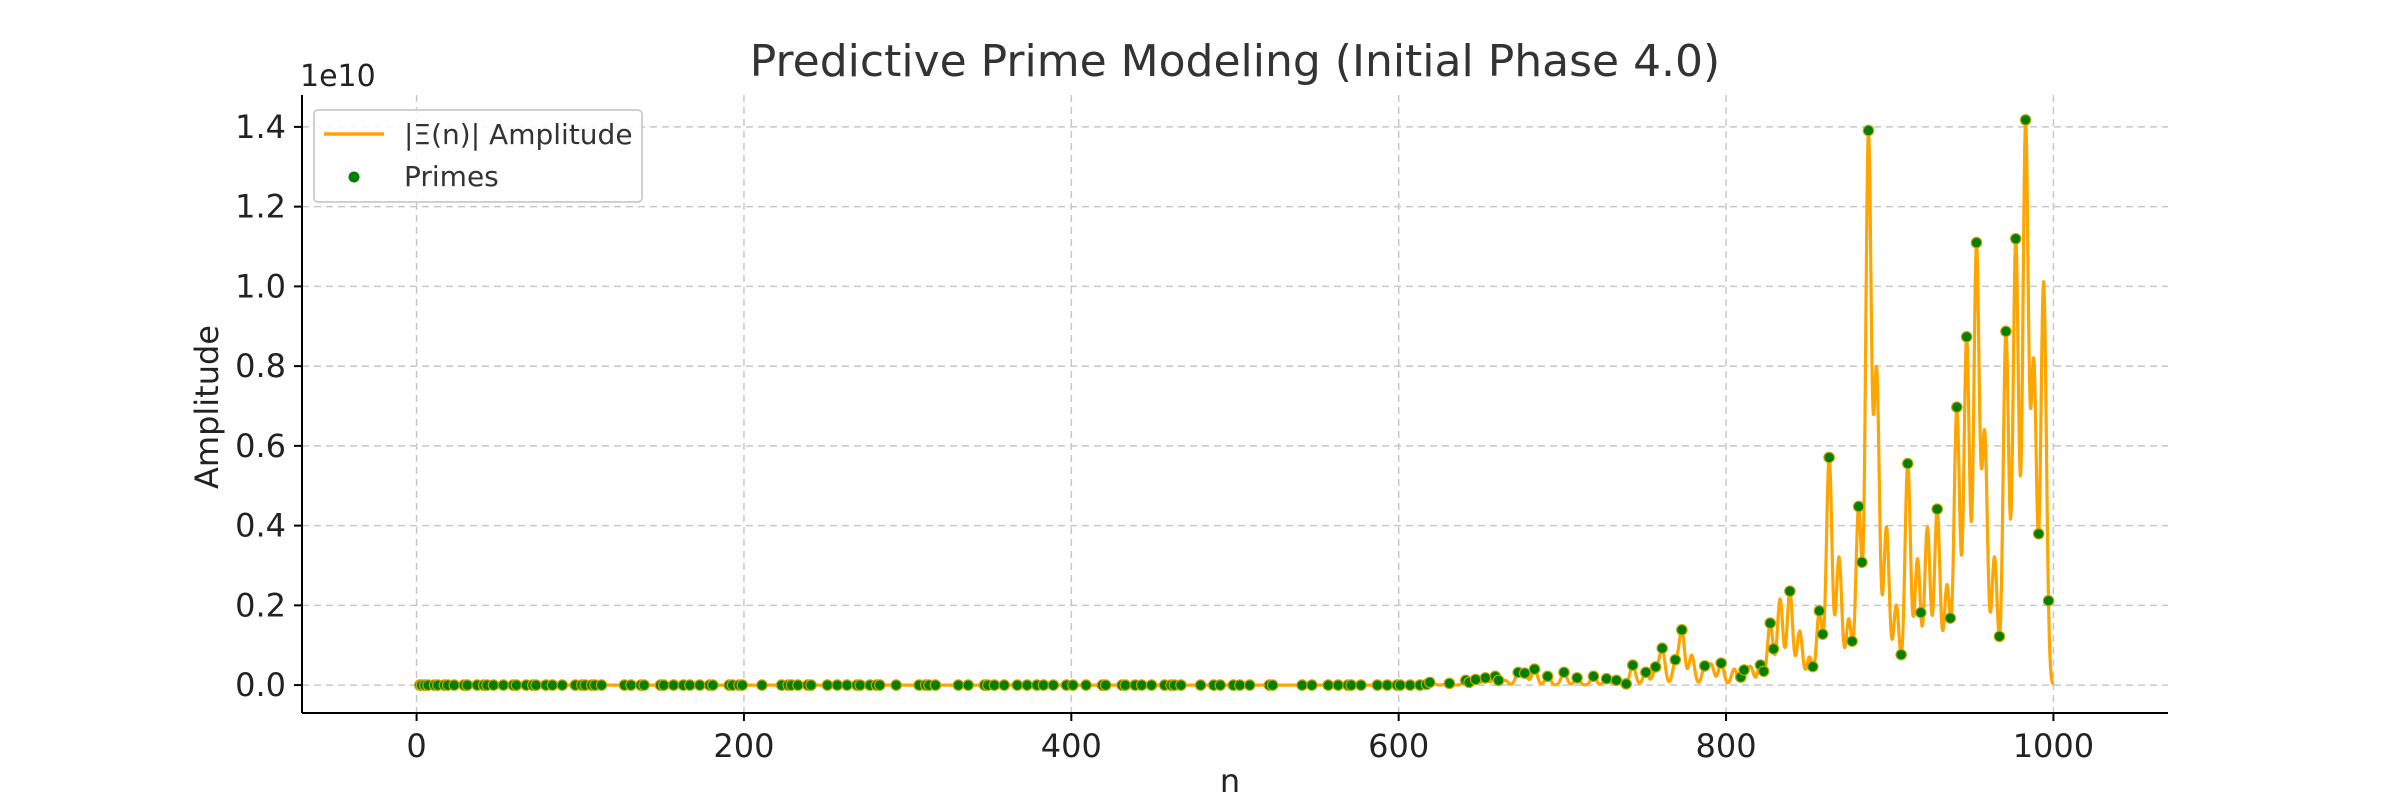 This screenshot has height=800, width=2400. I want to click on y-tick-label: 0.2, so click(260, 605).